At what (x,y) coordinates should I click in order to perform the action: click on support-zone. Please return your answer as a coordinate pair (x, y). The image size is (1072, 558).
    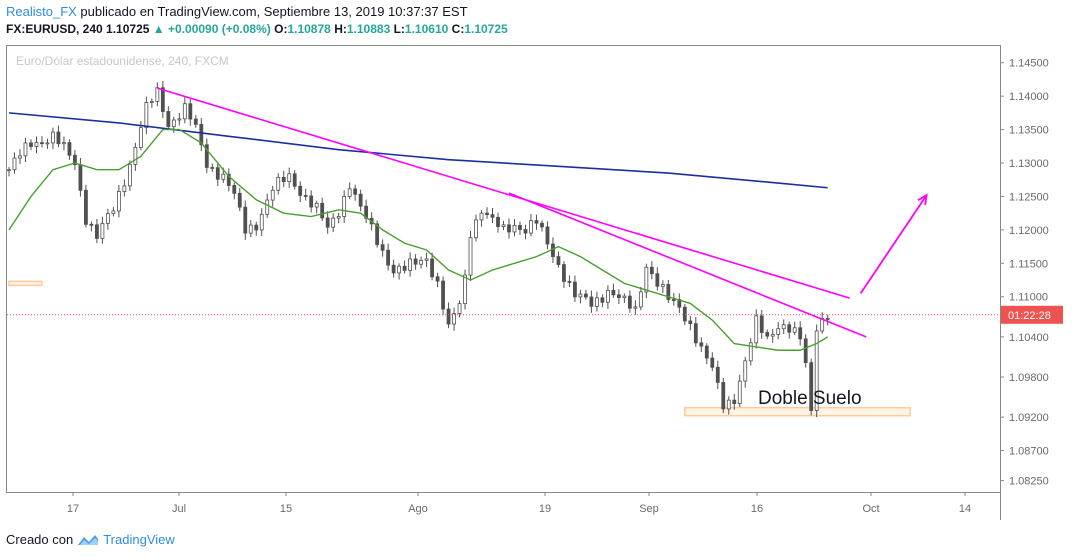
    Looking at the image, I should click on (25, 283).